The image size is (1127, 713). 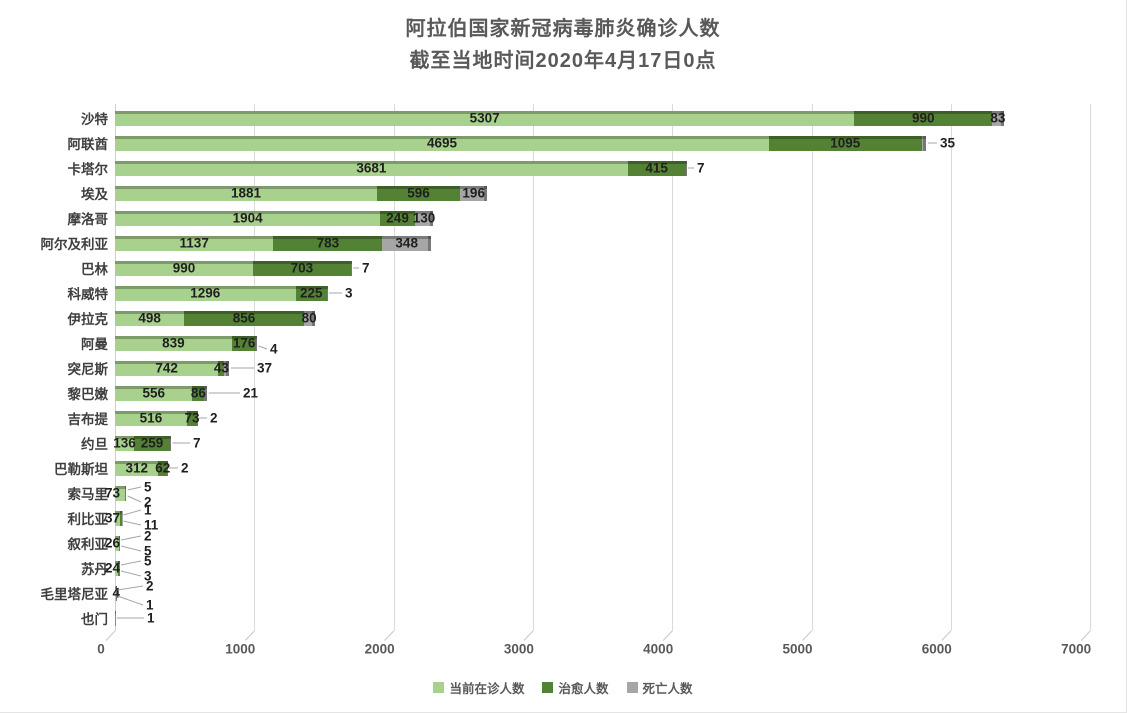 What do you see at coordinates (214, 418) in the screenshot?
I see `value-label-death: 2` at bounding box center [214, 418].